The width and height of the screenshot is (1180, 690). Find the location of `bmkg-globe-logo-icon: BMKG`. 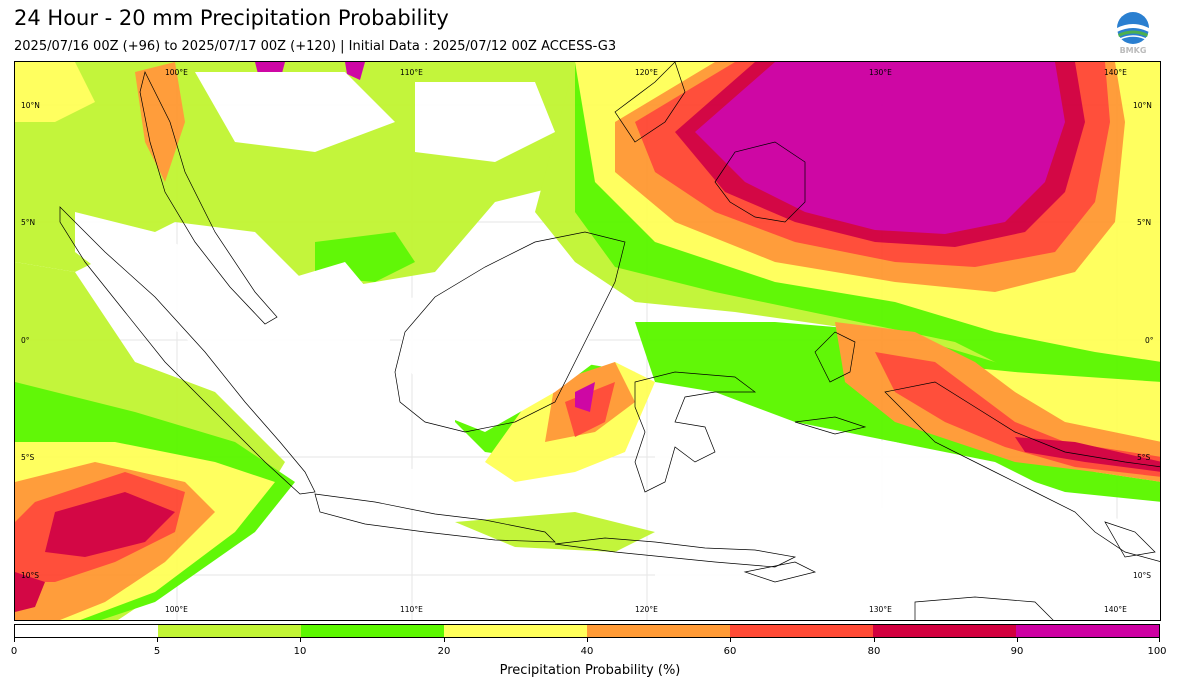

bmkg-globe-logo-icon: BMKG is located at coordinates (1133, 33).